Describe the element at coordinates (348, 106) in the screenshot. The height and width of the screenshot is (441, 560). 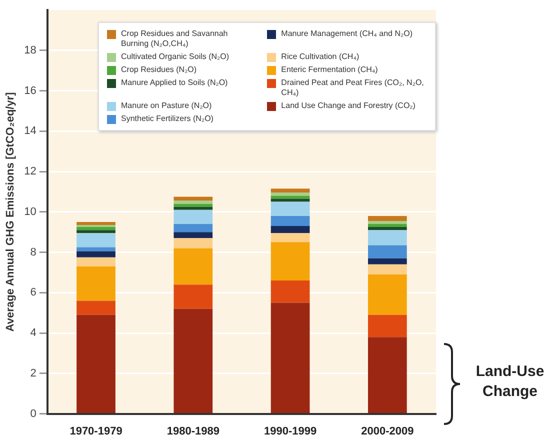
I see `legend-label: Land Use Change and Forestry (CO₂)` at that location.